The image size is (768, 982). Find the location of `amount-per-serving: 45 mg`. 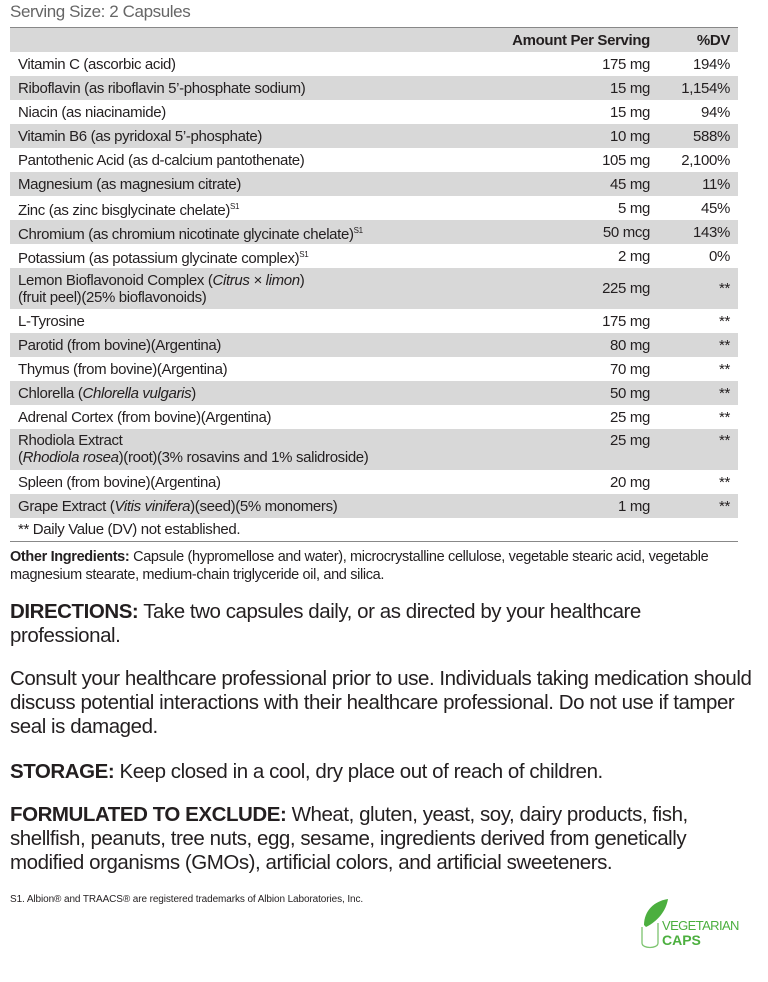

amount-per-serving: 45 mg is located at coordinates (630, 184).